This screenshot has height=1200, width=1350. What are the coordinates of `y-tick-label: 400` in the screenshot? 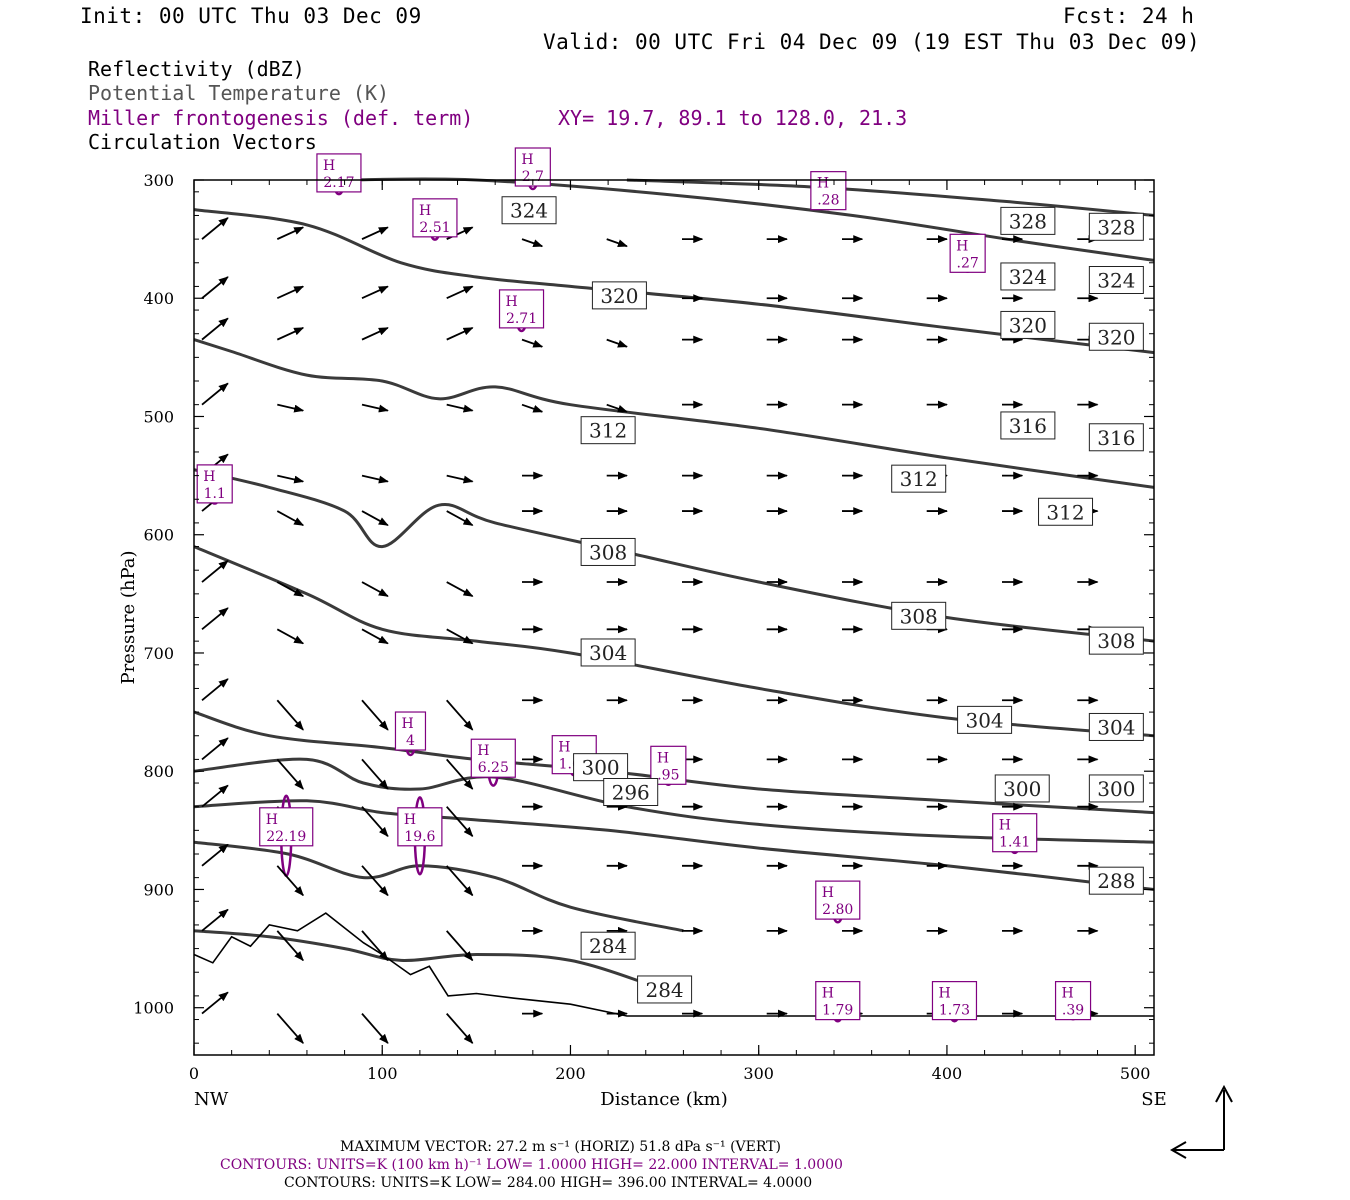 It's located at (158, 298).